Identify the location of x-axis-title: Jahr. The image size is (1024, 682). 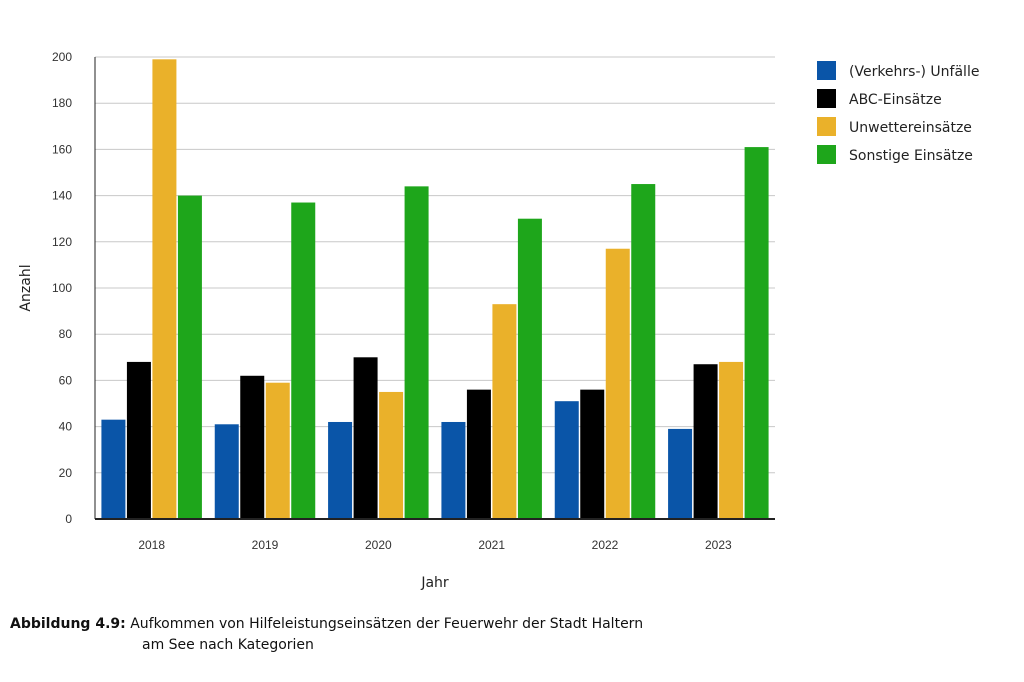
(434, 583).